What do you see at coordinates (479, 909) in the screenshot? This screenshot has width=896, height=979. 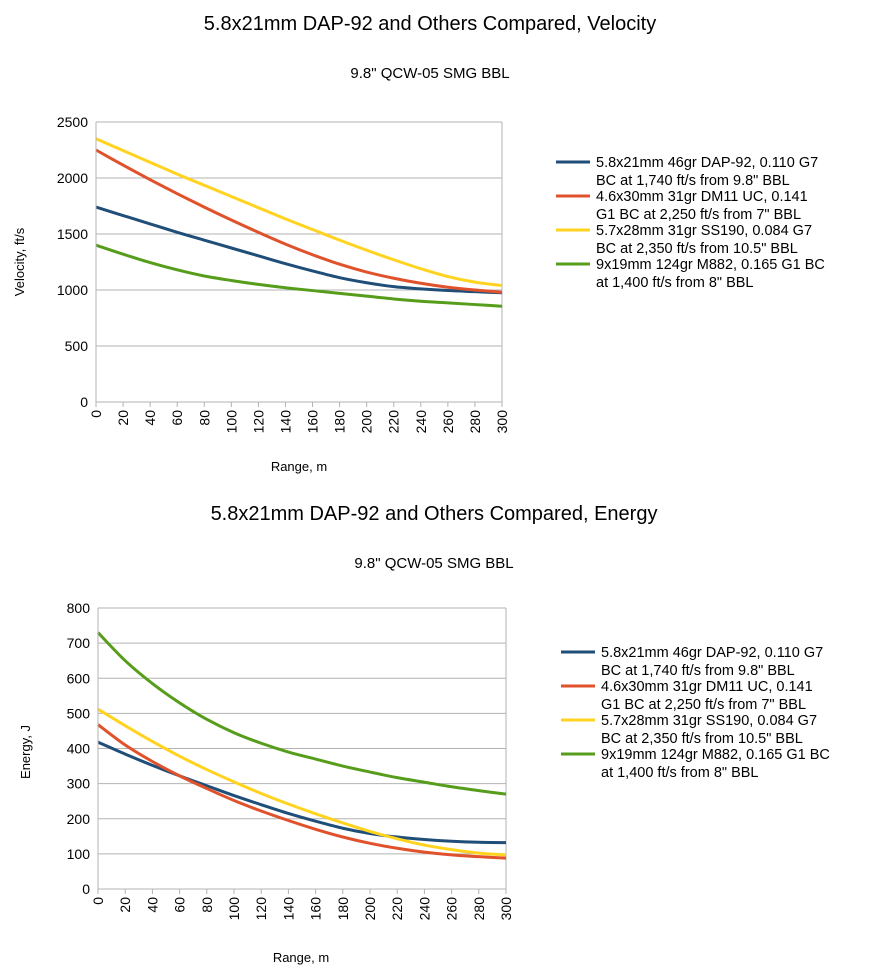 I see `energy-x-tick-label: 280` at bounding box center [479, 909].